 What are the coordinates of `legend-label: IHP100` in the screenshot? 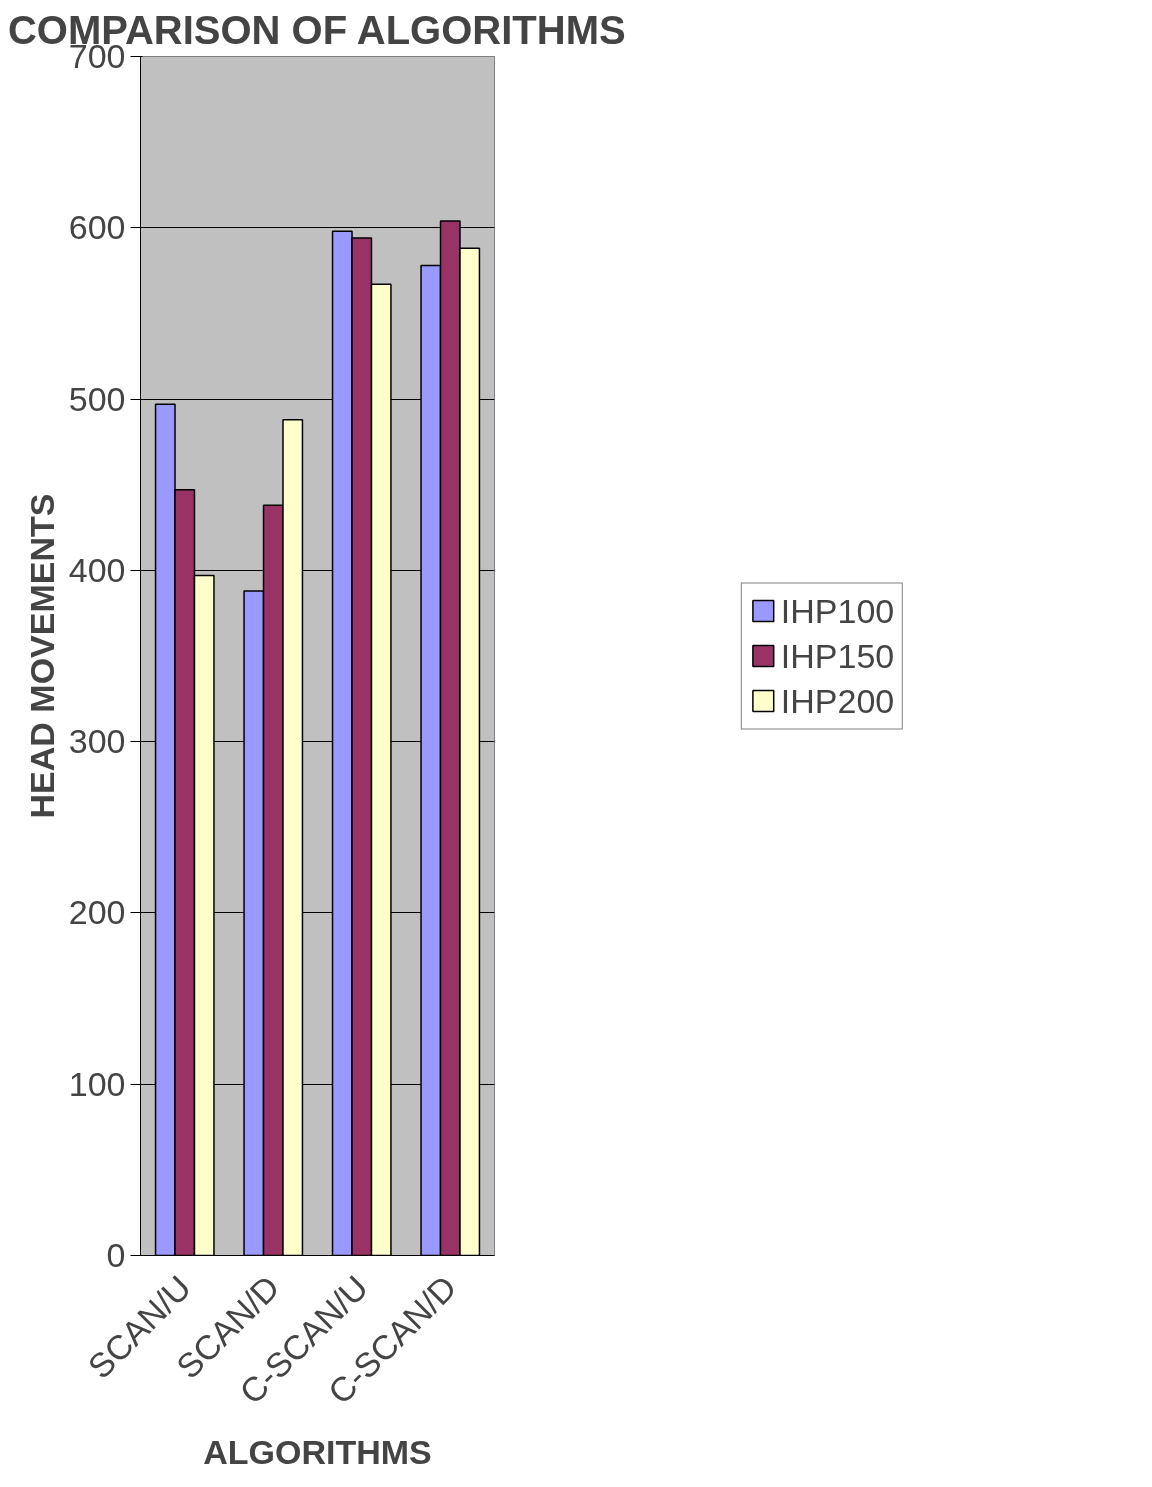 It's located at (837, 610).